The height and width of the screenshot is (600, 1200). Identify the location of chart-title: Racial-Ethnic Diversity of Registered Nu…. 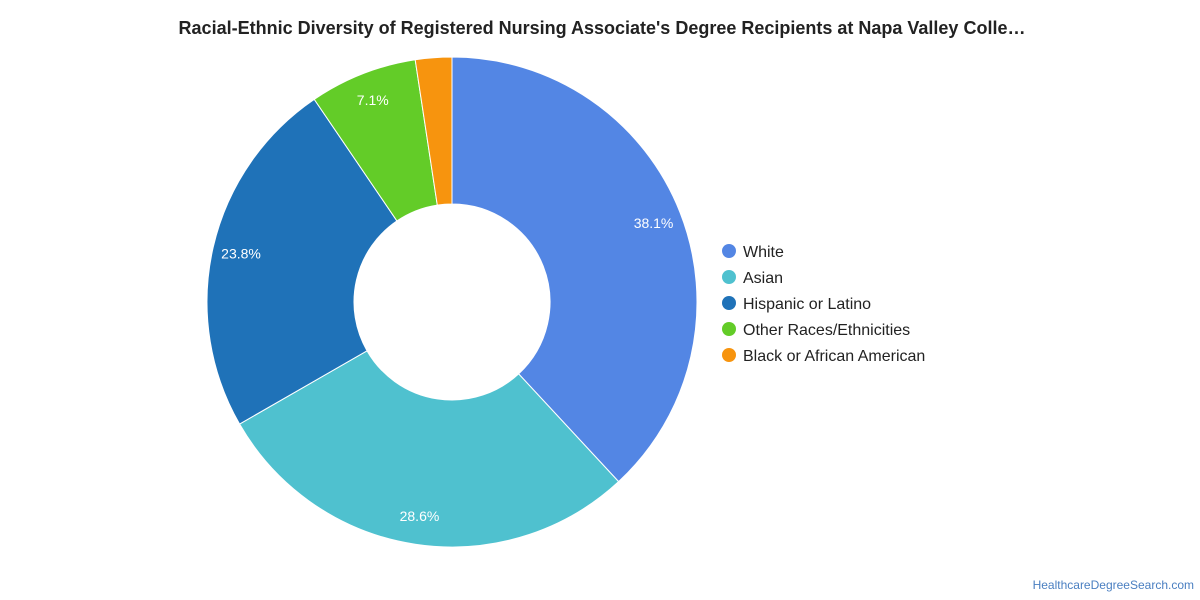
(602, 28).